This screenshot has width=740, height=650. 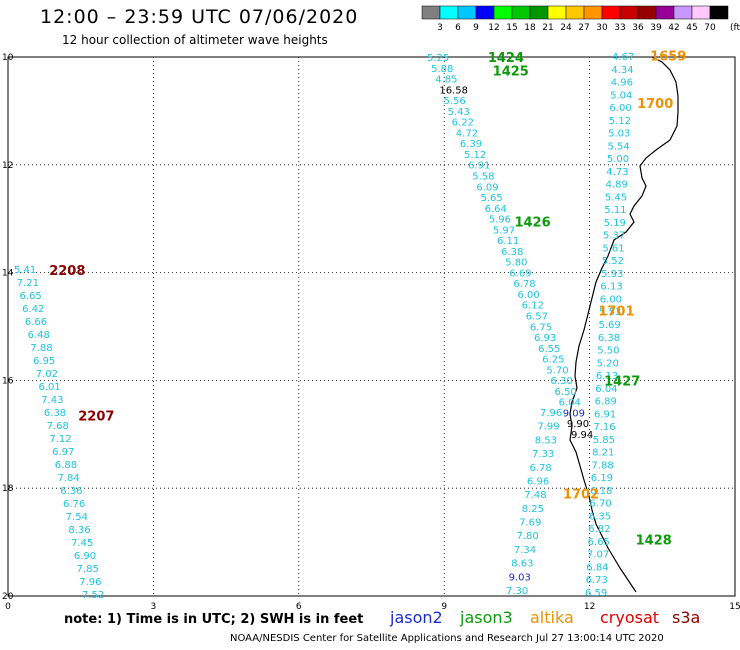 I want to click on swh-value: 6.66, so click(x=36, y=322).